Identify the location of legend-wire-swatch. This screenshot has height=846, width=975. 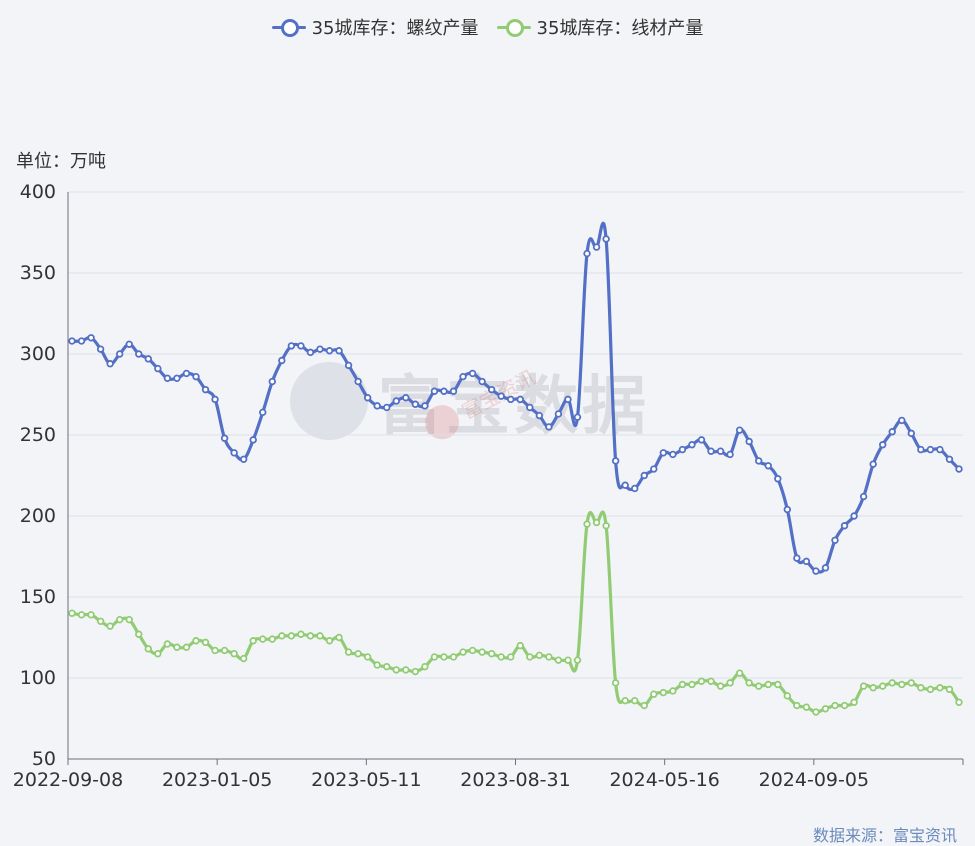
(513, 27).